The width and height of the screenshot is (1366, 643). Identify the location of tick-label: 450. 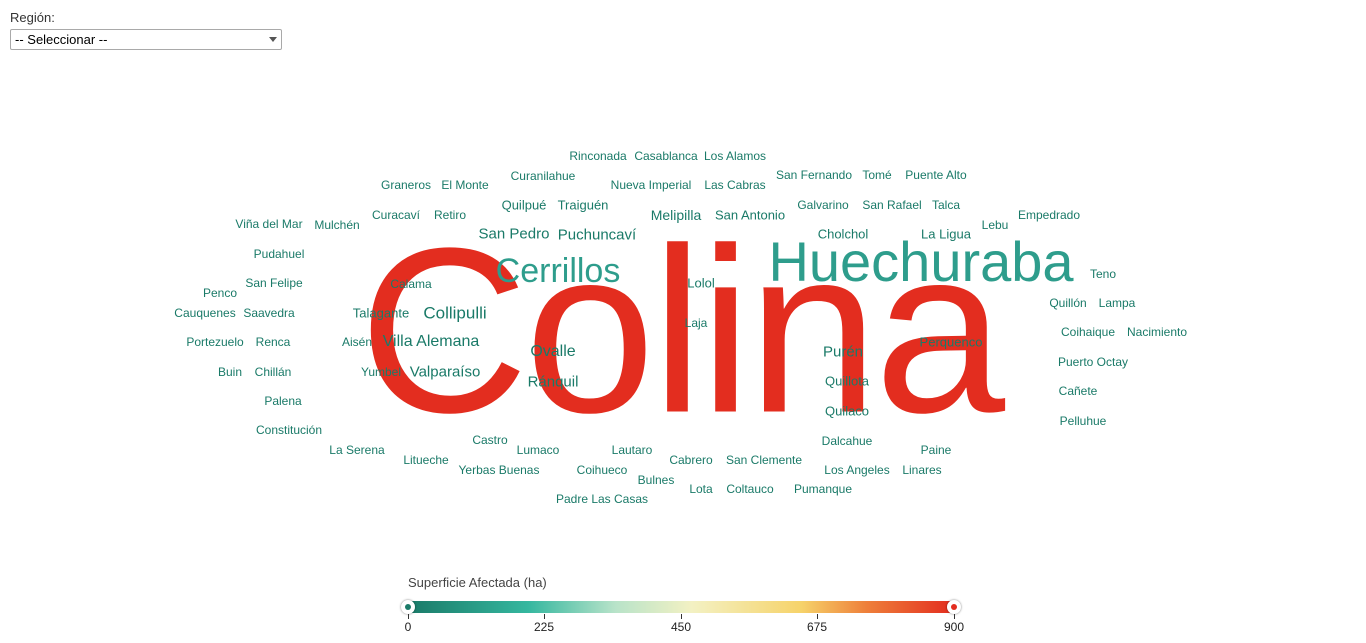
(681, 627).